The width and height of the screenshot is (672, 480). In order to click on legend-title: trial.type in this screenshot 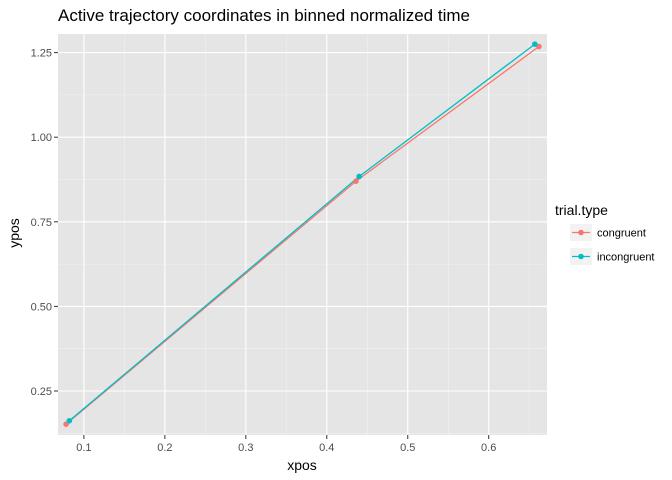, I will do `click(581, 210)`.